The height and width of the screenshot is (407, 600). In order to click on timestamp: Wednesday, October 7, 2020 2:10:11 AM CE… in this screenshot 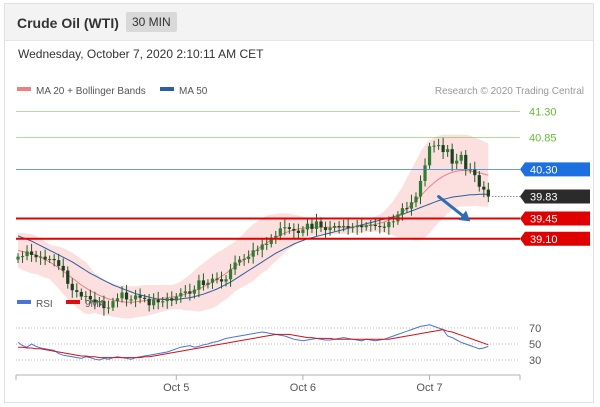, I will do `click(141, 54)`.